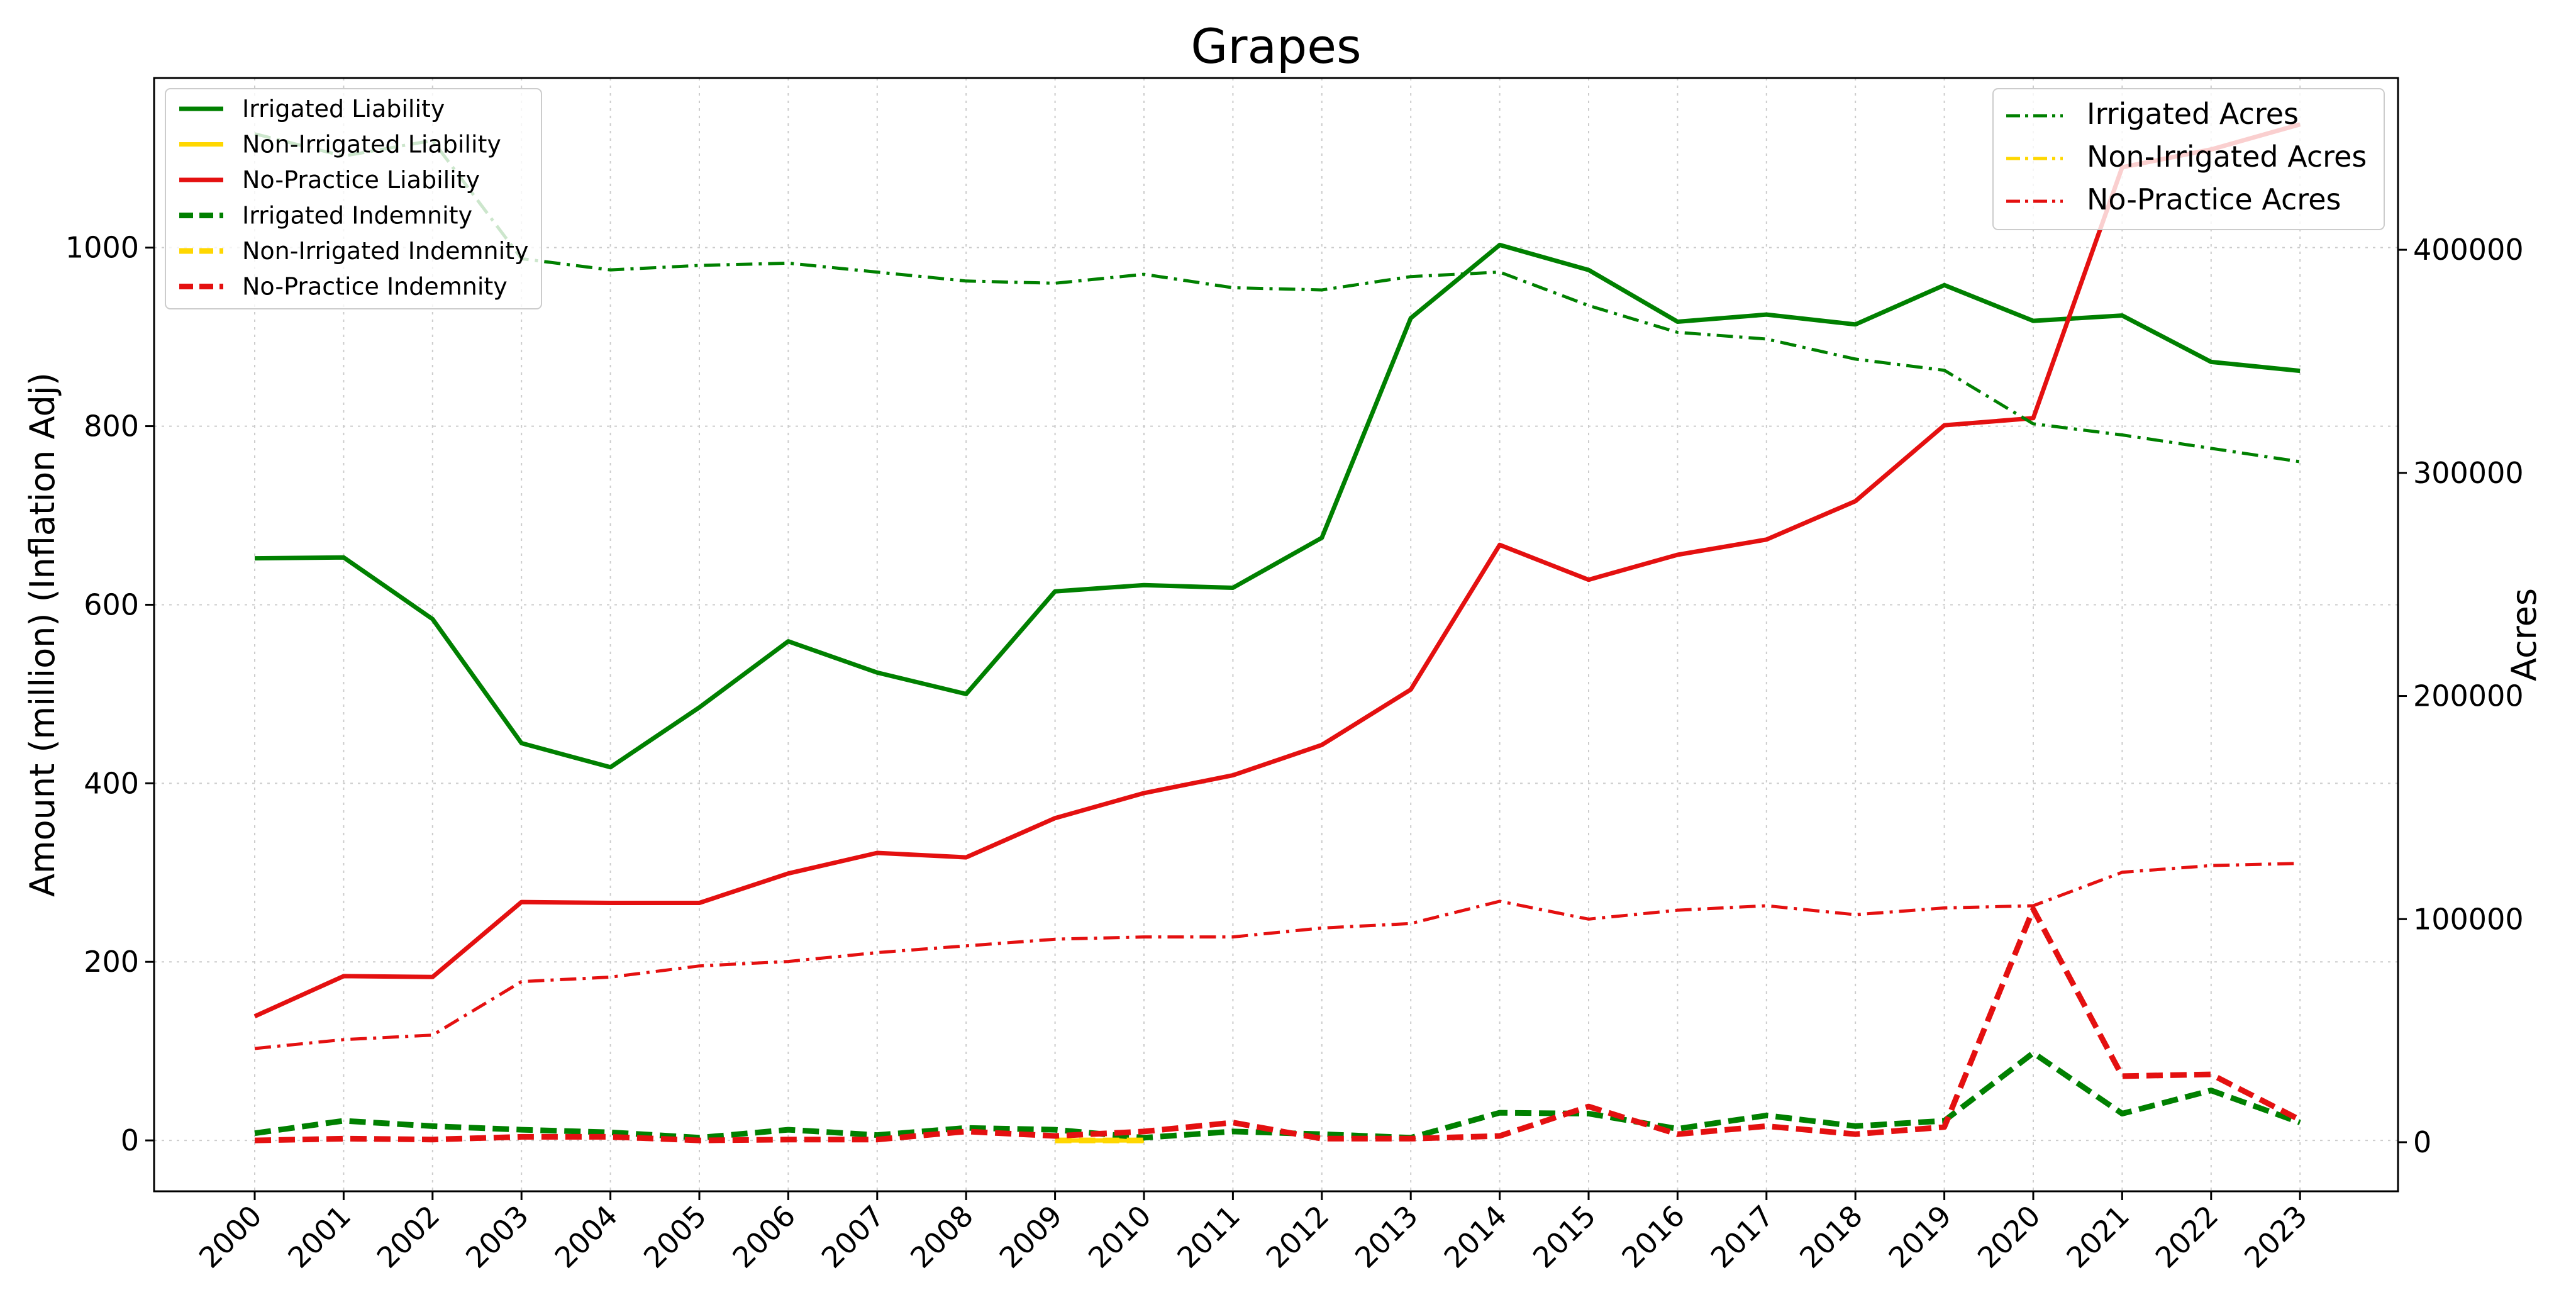 The height and width of the screenshot is (1302, 2576). What do you see at coordinates (1276, 46) in the screenshot?
I see `chart-title: Grapes` at bounding box center [1276, 46].